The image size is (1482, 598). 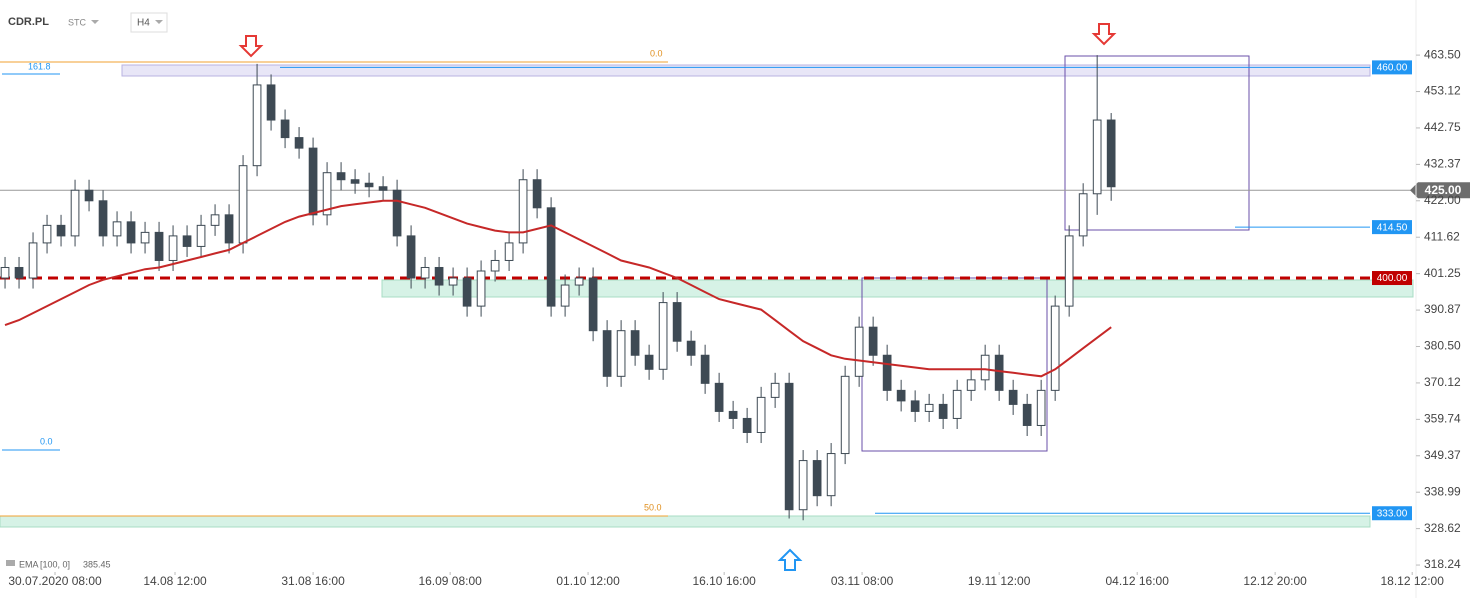 I want to click on y-tick-label: 411.62, so click(x=1442, y=236).